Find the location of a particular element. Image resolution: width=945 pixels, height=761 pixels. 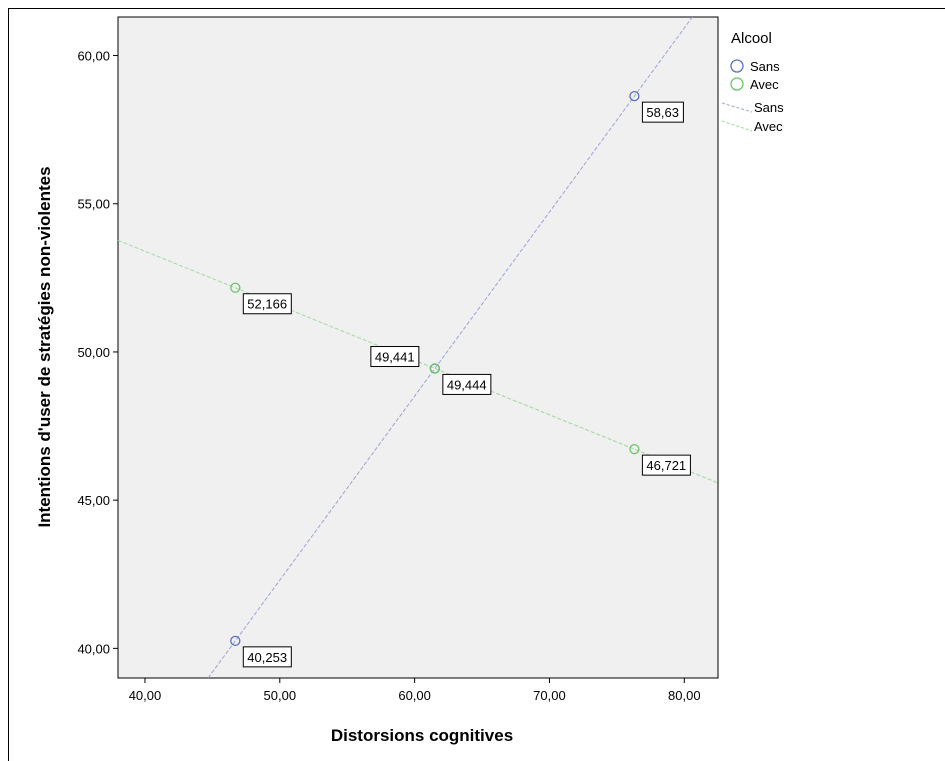

y-tick-label: 40,00 is located at coordinates (93, 648).